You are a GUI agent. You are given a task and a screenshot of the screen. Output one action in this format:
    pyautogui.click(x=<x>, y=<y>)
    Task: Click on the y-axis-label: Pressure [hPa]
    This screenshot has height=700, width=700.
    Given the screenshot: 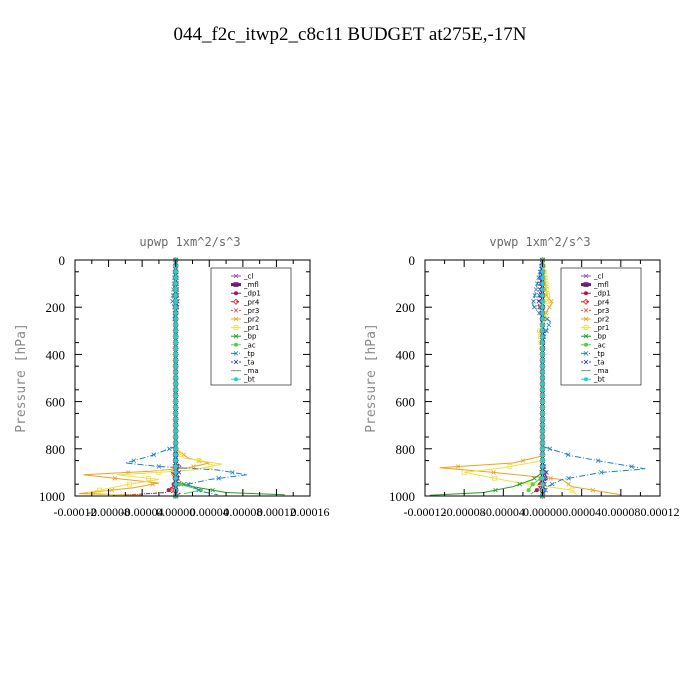 What is the action you would take?
    pyautogui.click(x=21, y=378)
    